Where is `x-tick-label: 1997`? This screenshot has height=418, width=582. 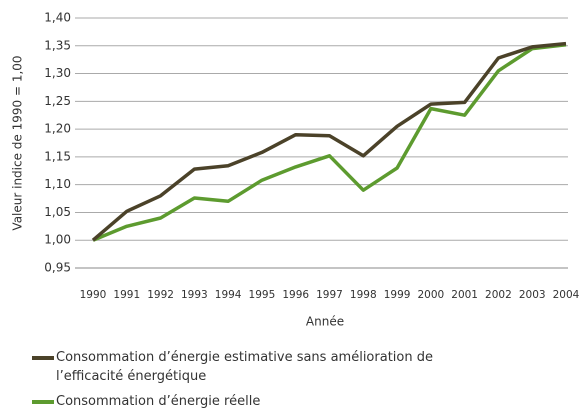 x-tick-label: 1997 is located at coordinates (329, 295).